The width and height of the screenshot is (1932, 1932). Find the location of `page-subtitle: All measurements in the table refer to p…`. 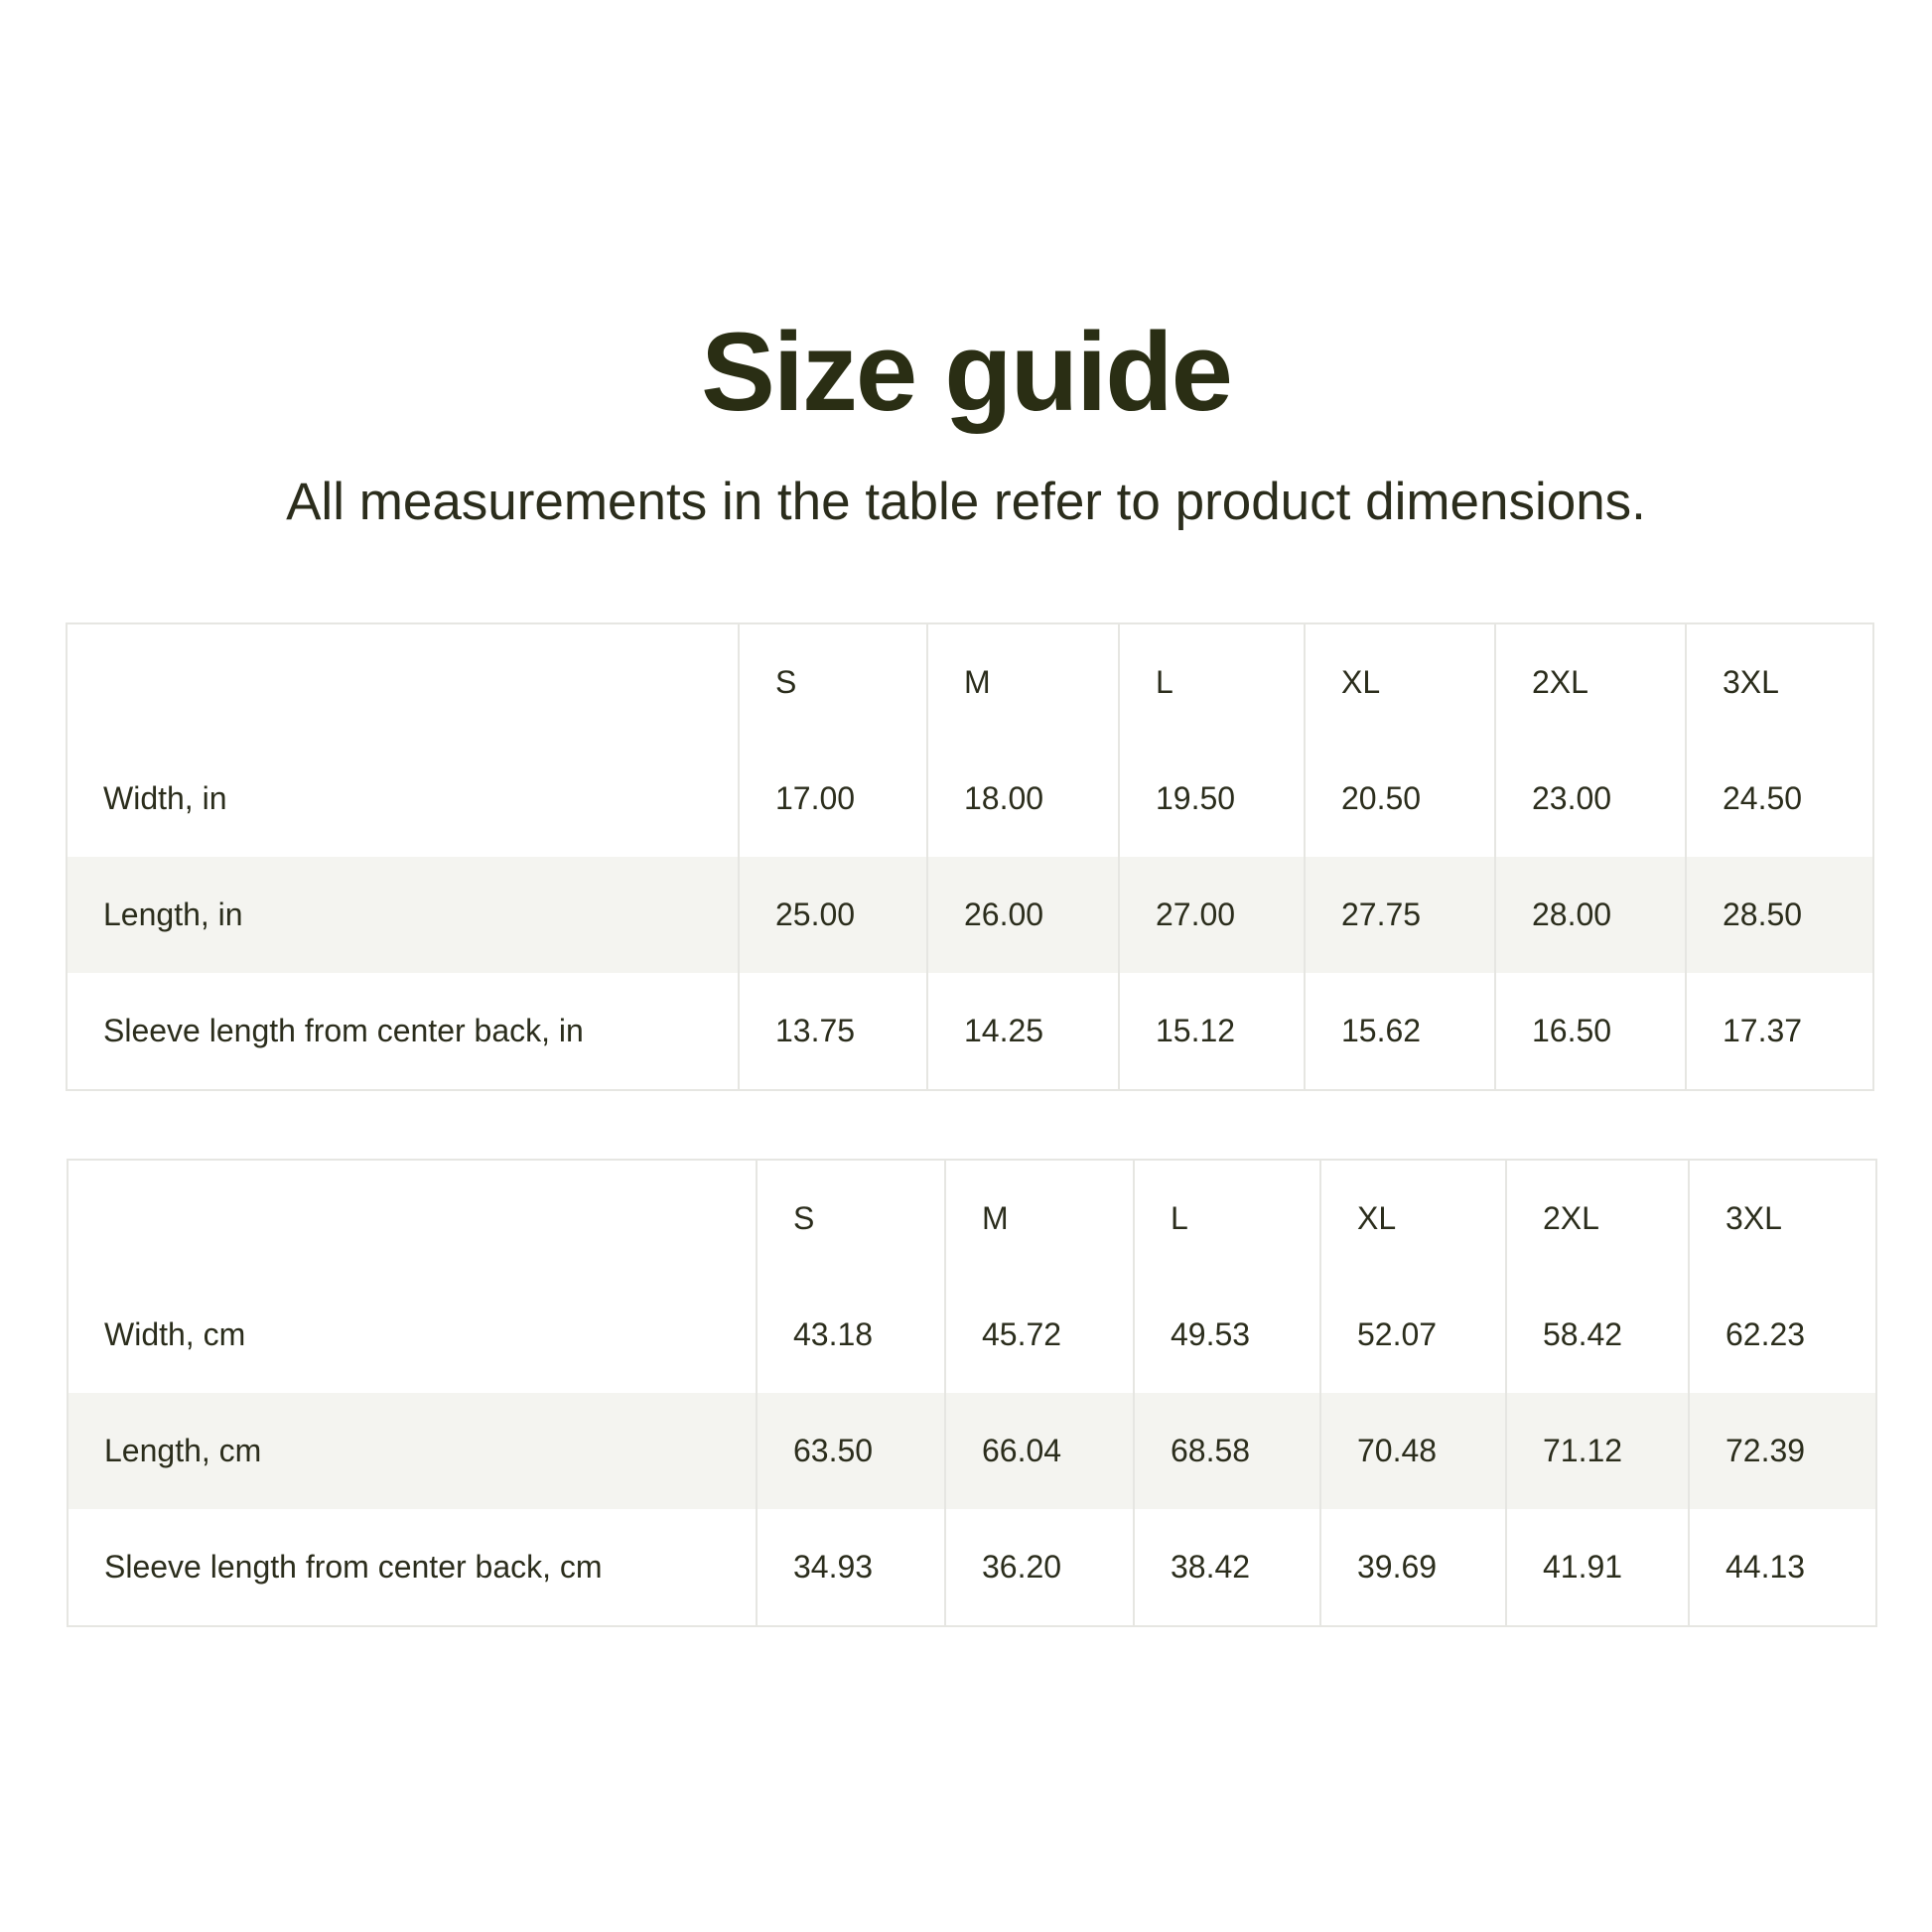

page-subtitle: All measurements in the table refer to p… is located at coordinates (966, 502).